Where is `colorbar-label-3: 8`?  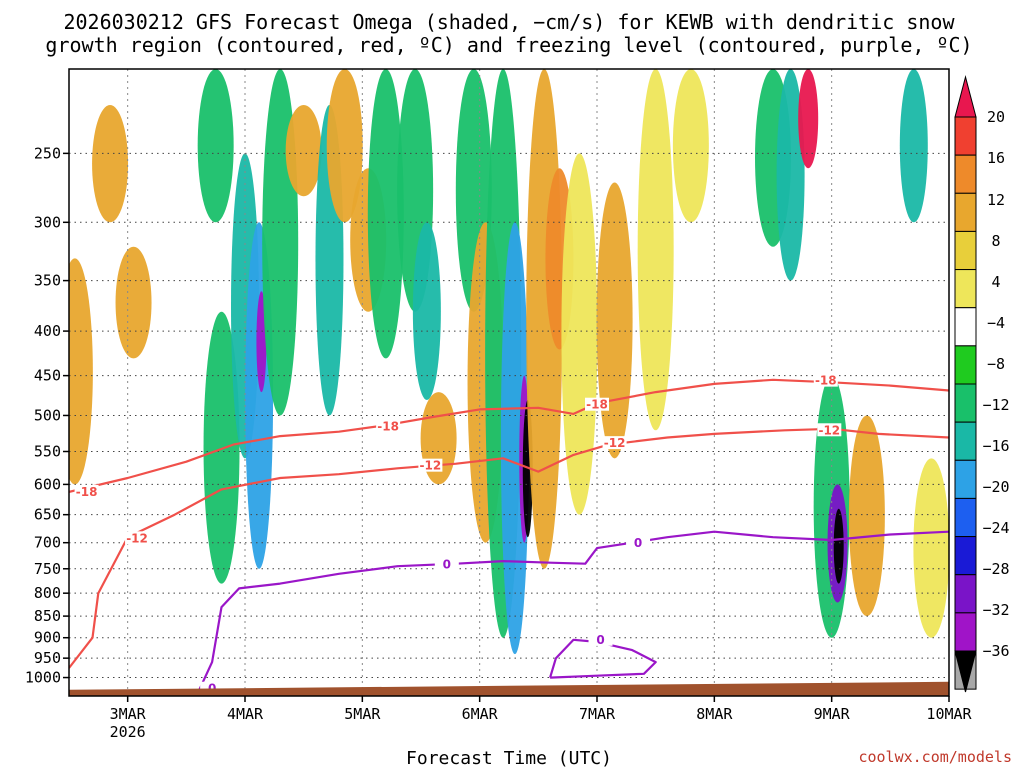
colorbar-label-3: 8 is located at coordinates (995, 241).